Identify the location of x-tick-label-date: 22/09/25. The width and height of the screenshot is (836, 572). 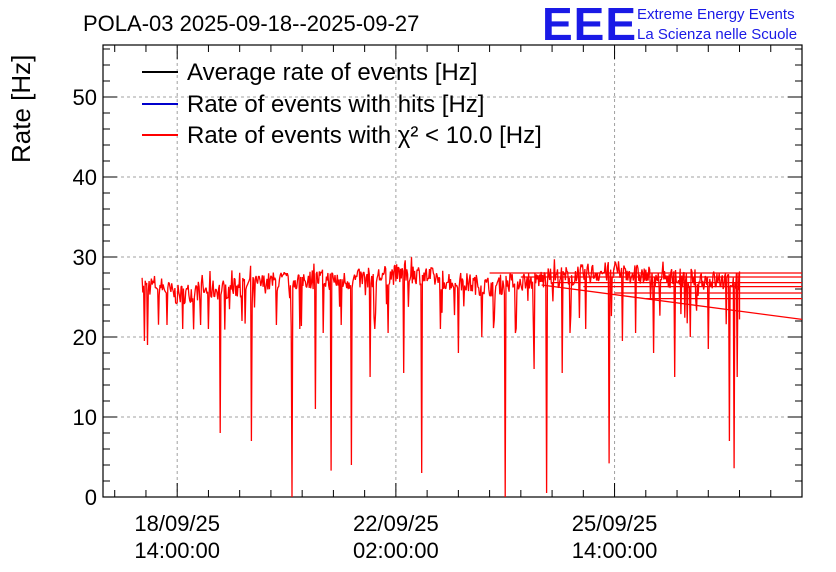
(396, 523).